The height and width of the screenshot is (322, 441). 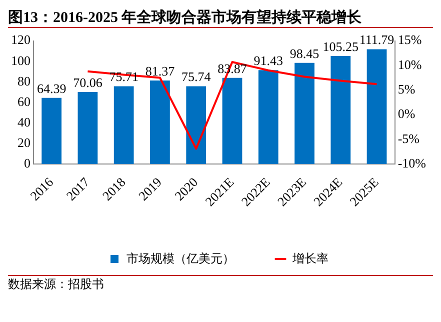 What do you see at coordinates (24, 101) in the screenshot?
I see `y-tick-label: 60` at bounding box center [24, 101].